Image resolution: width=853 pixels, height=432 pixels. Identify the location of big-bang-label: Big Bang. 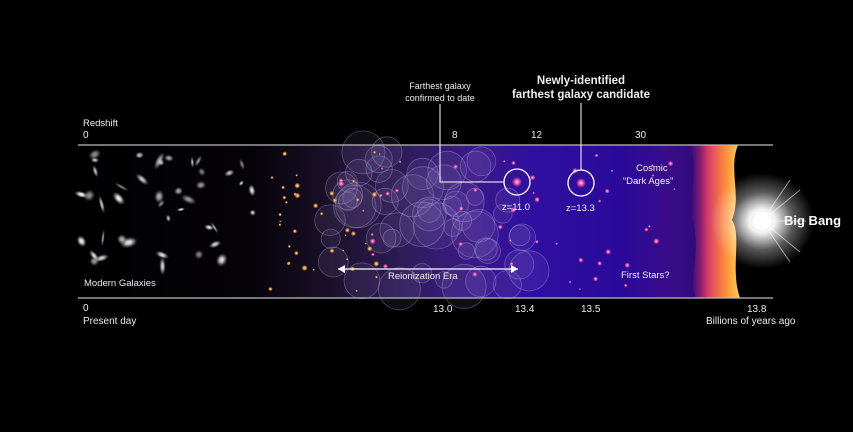
(813, 220).